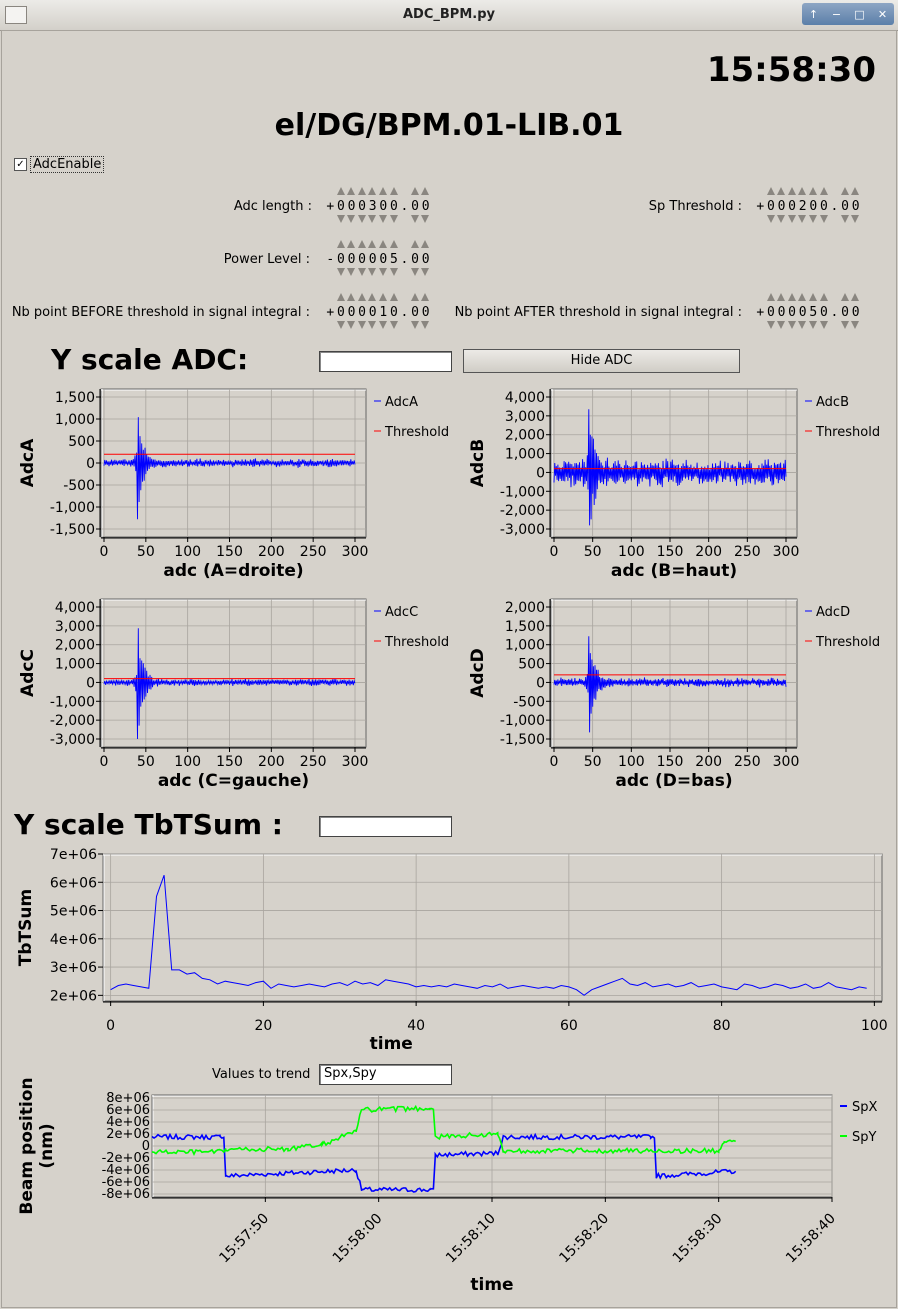  Describe the element at coordinates (882, 14) in the screenshot. I see `close-icon: ✕` at that location.